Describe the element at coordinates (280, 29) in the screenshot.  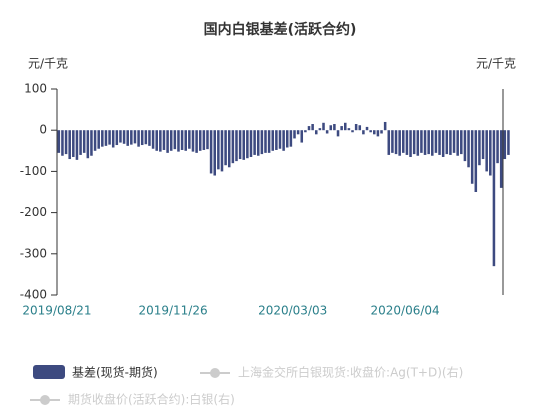
I see `chart-title: 国内白银基差(活跃合约)` at that location.